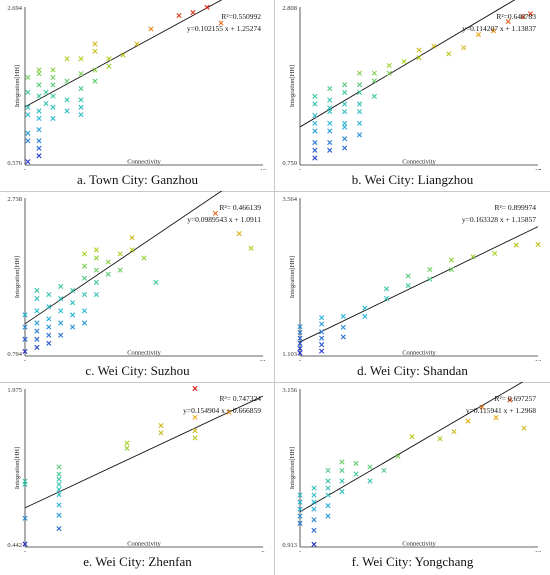 This screenshot has width=550, height=575. What do you see at coordinates (516, 398) in the screenshot?
I see `r-squared-label: R²= 0.697257` at bounding box center [516, 398].